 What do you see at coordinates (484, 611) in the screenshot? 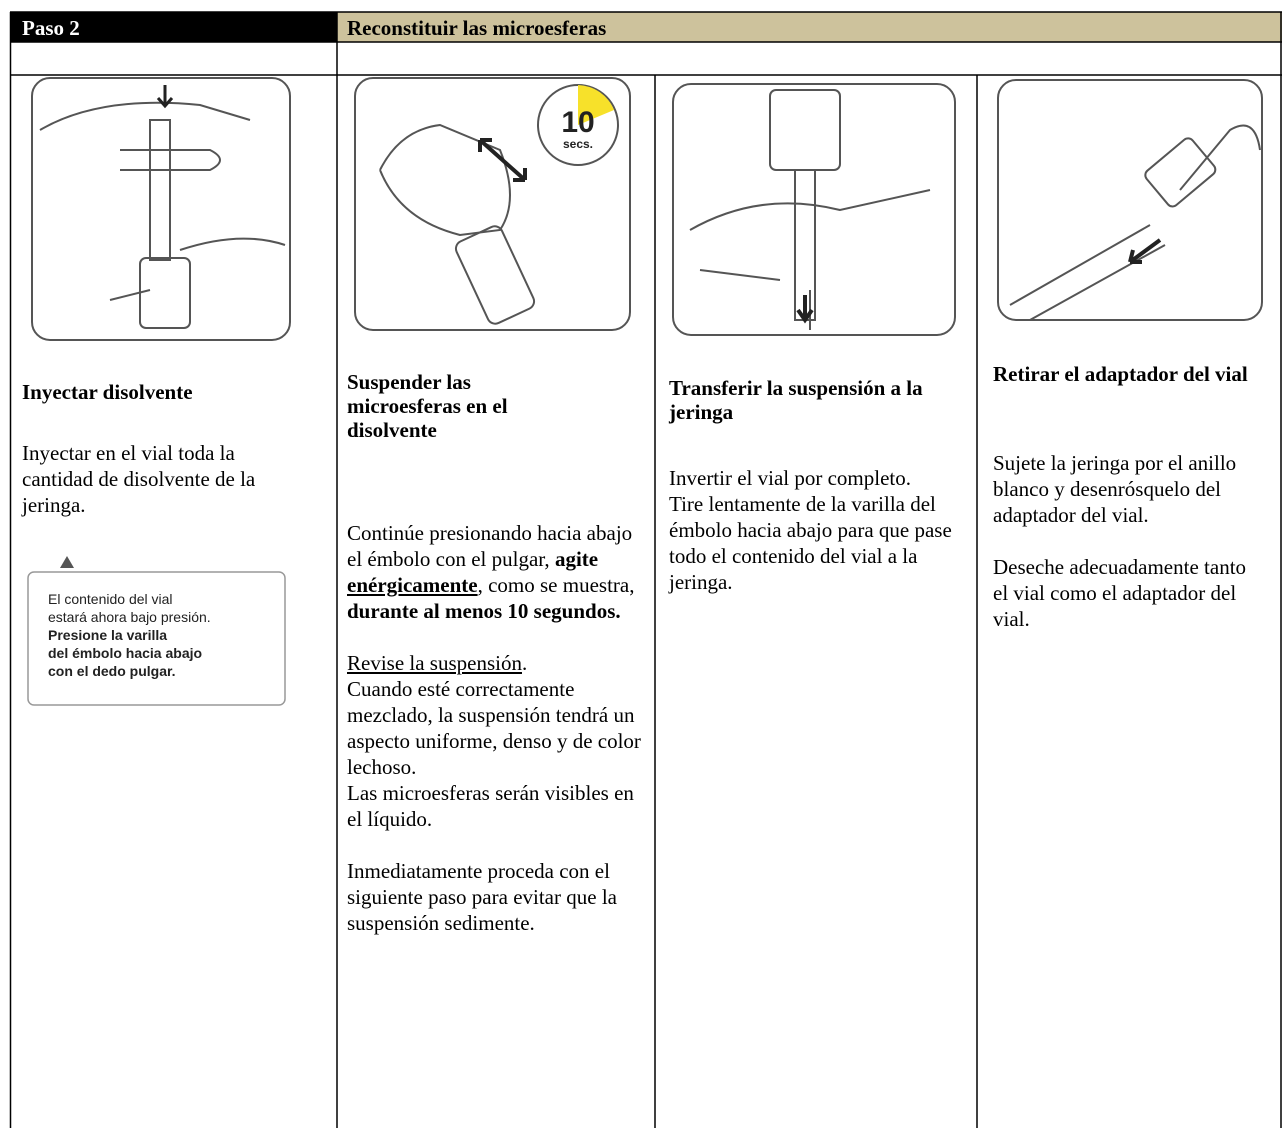
I see `text-run: durante al menos 10 segundos.` at bounding box center [484, 611].